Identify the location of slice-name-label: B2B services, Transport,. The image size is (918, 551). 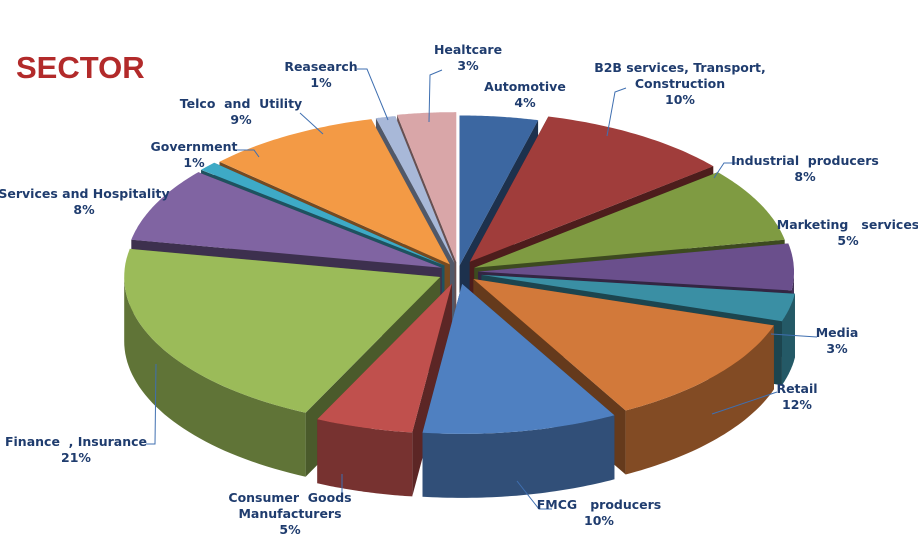
(680, 67).